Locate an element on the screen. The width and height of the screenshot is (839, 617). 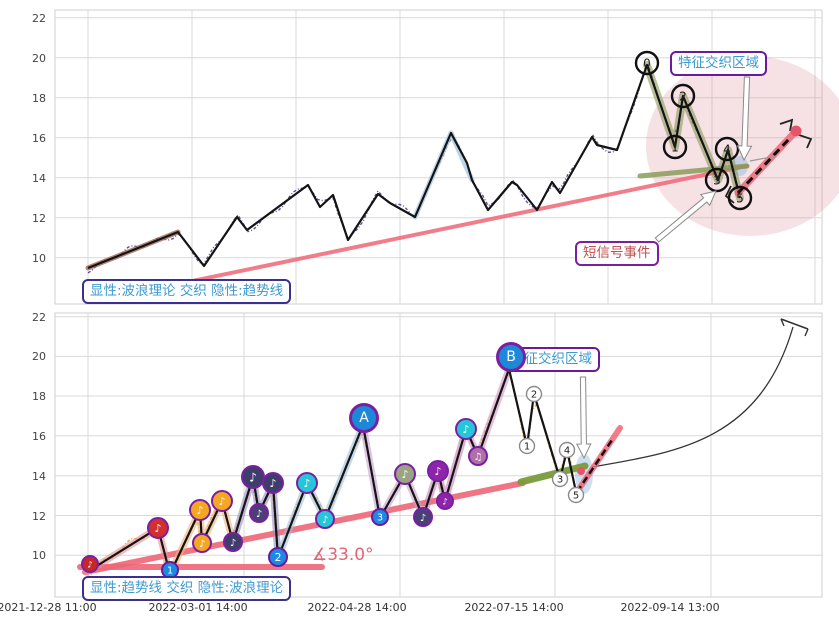
connector-line is located at coordinates (763, 158).